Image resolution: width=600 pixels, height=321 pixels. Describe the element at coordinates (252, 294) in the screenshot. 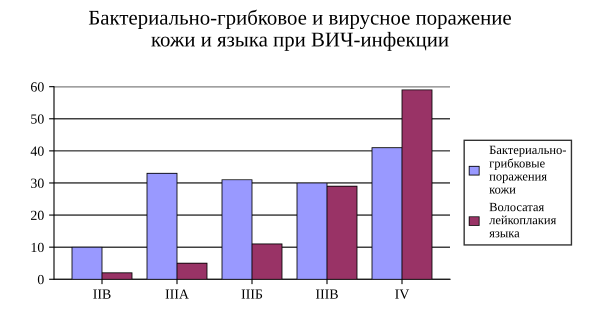

I see `x-tick-label: IIIБ` at that location.